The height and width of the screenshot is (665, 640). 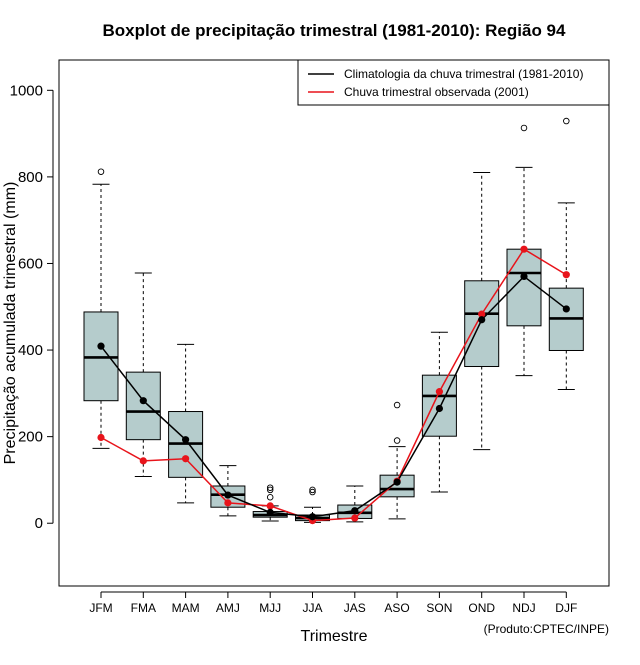 I want to click on box-son, so click(x=439, y=412).